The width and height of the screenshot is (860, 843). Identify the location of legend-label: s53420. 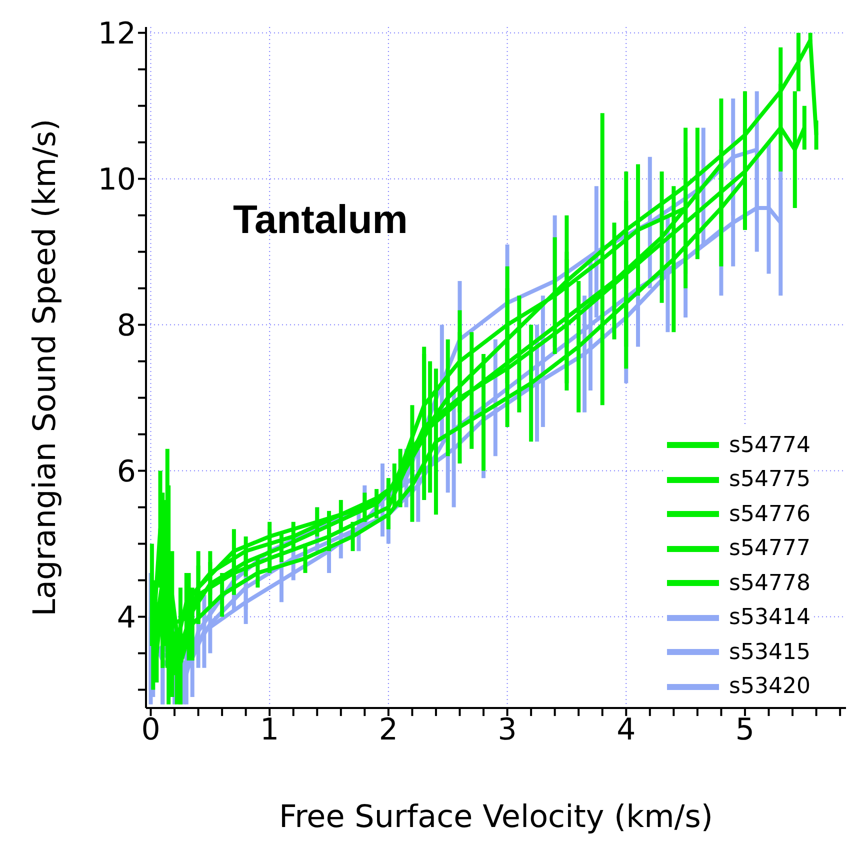
(769, 687).